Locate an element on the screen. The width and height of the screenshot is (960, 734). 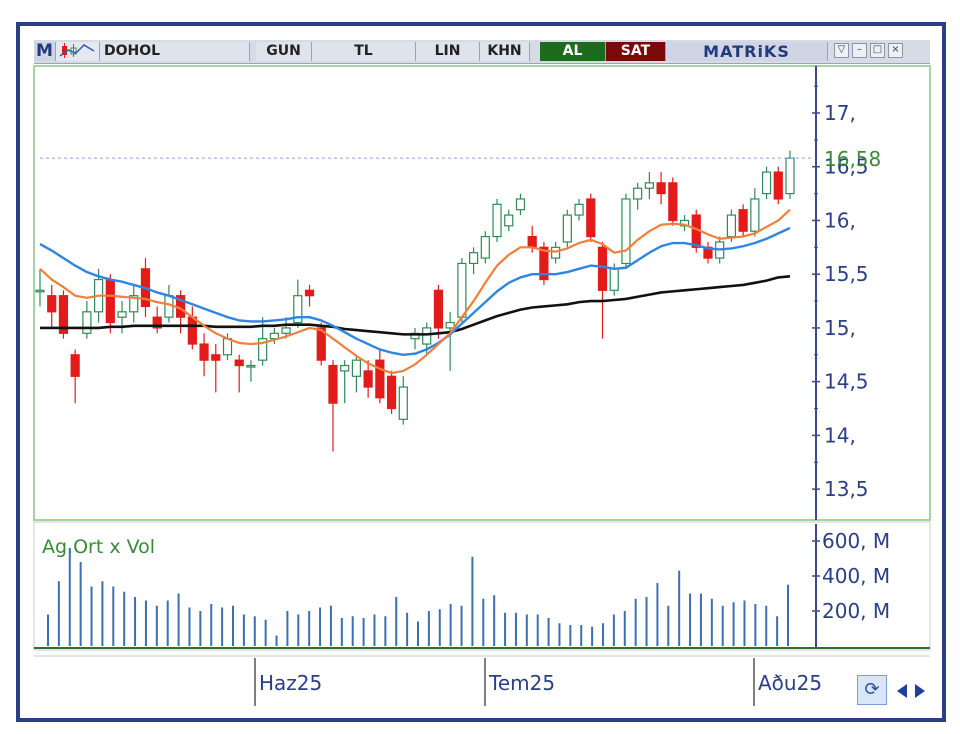
minimize-icon: – is located at coordinates (859, 50).